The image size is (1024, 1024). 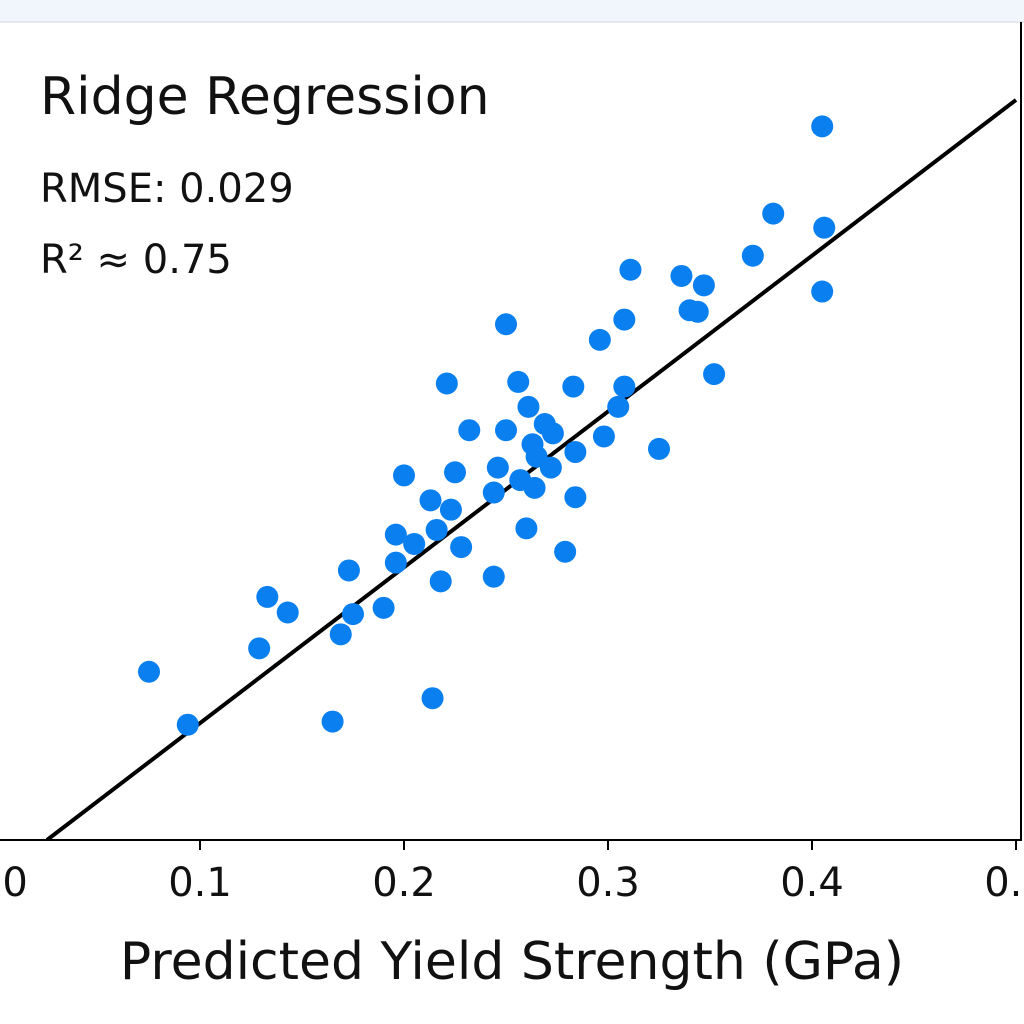 What do you see at coordinates (136, 260) in the screenshot?
I see `annotation: R² ≈ 0.75` at bounding box center [136, 260].